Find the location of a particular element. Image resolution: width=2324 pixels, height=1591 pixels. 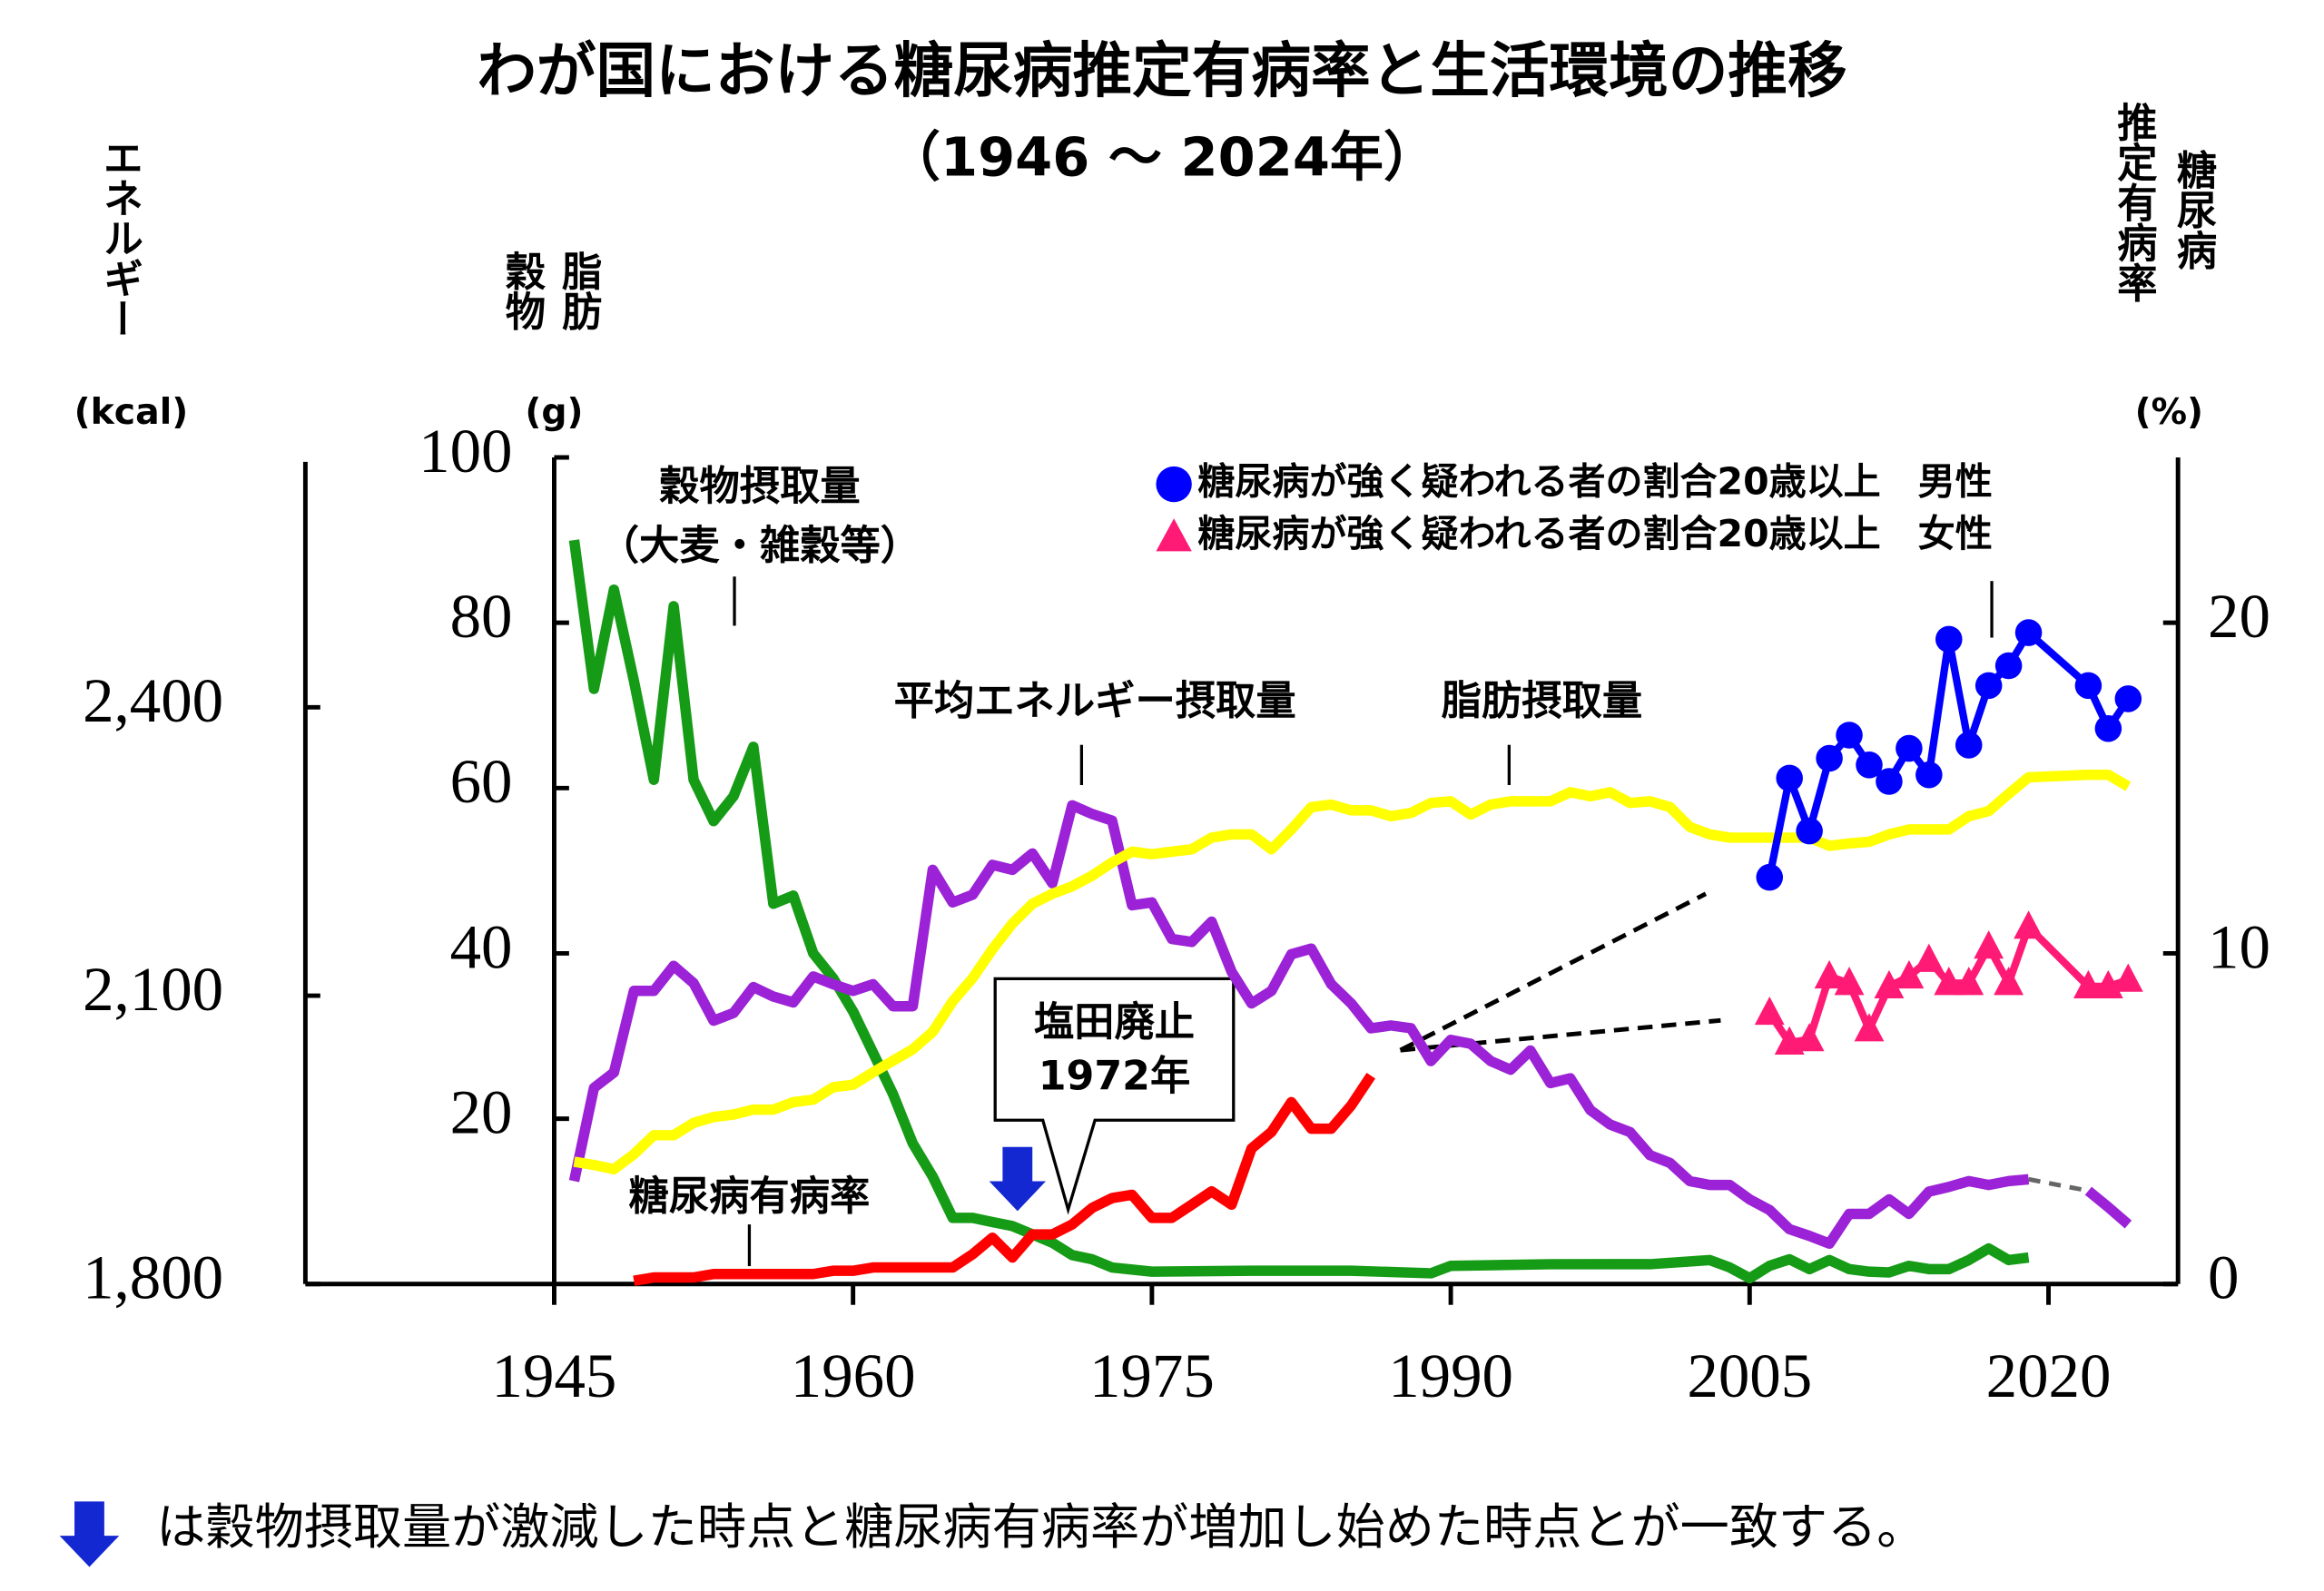

y-tick-label: 20 is located at coordinates (481, 1111).